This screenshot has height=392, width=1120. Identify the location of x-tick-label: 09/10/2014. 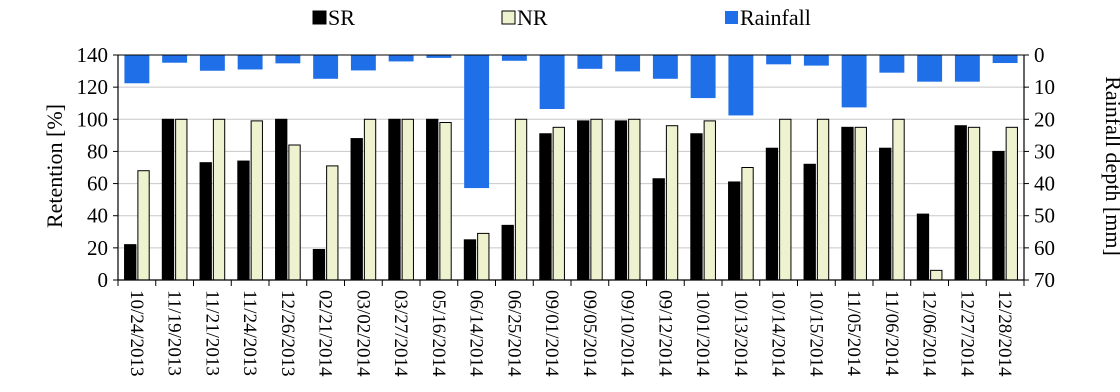
(627, 333).